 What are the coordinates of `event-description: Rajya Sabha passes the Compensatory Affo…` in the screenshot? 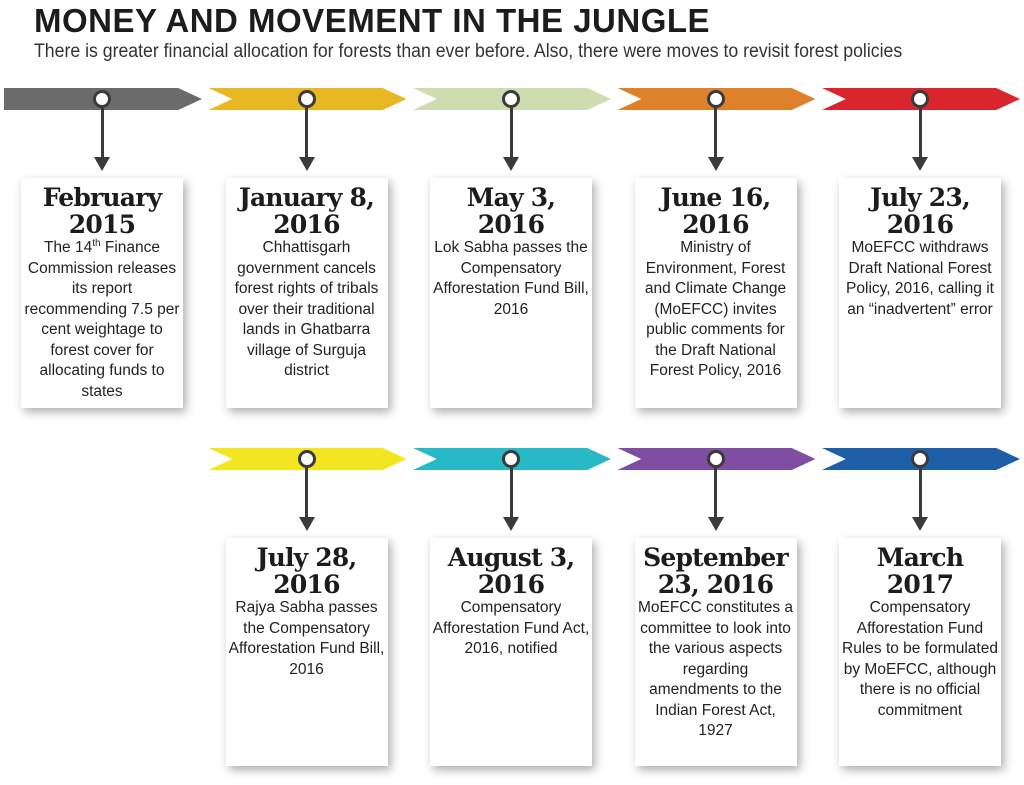 It's located at (306, 638).